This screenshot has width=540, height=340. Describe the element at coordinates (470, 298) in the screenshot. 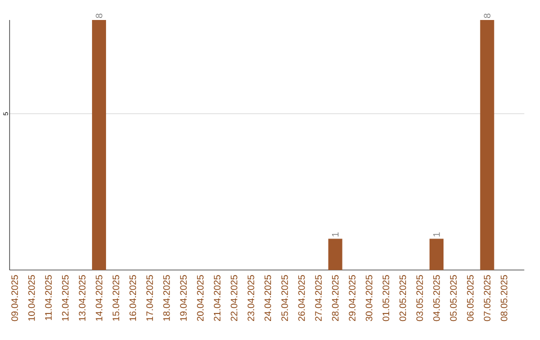

I see `x-tick-label: 06.05.2025` at that location.